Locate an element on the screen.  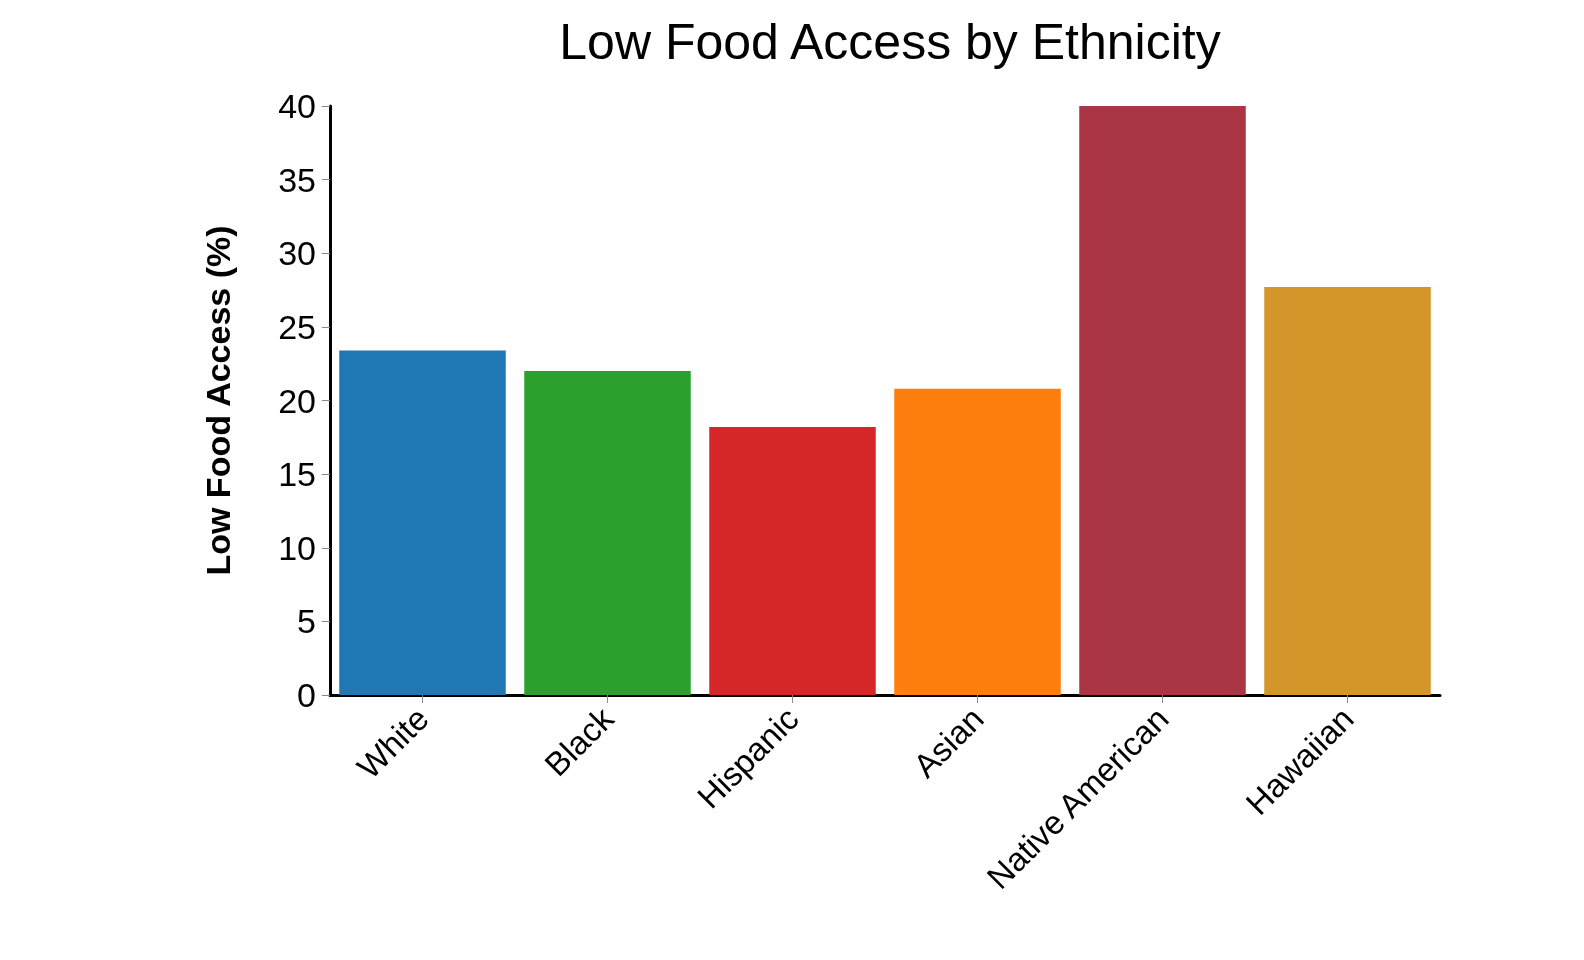
y-tick-label: 40 is located at coordinates (297, 106).